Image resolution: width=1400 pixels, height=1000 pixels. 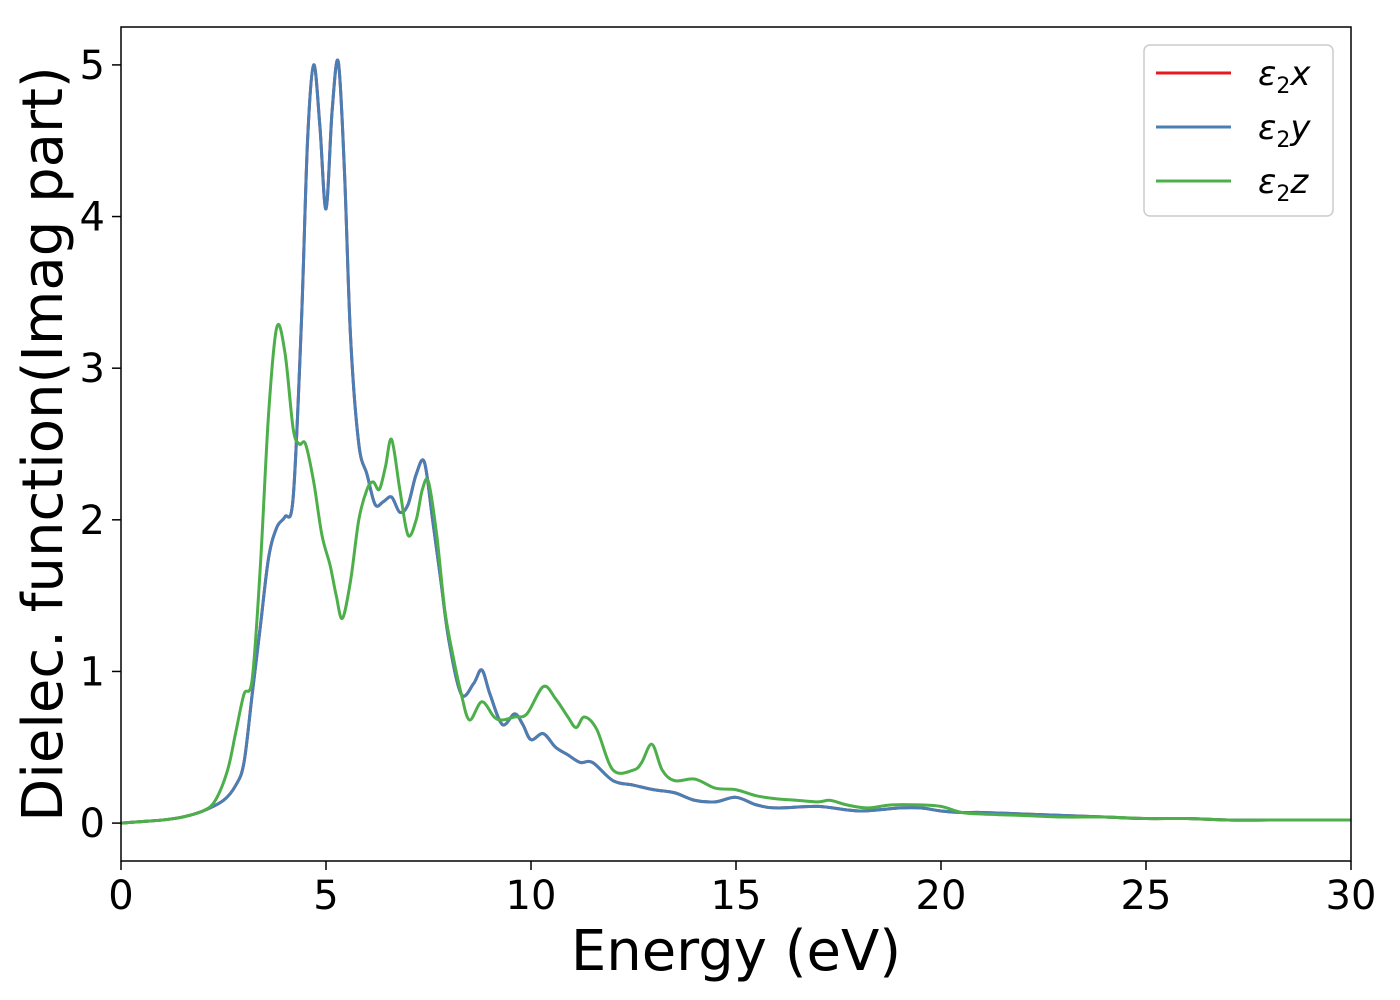 What do you see at coordinates (1284, 130) in the screenshot?
I see `legend-label: ε2y` at bounding box center [1284, 130].